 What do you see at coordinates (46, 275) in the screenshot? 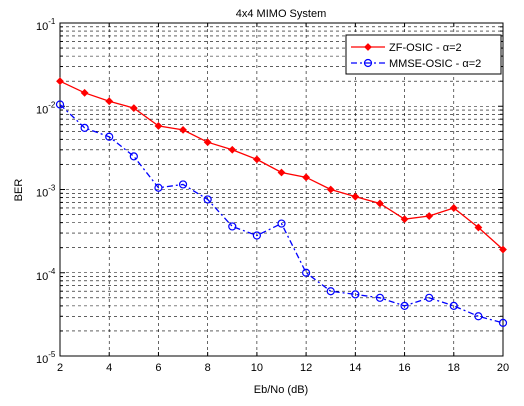
I see `y-tick-label: 10⁻⁴` at bounding box center [46, 275].